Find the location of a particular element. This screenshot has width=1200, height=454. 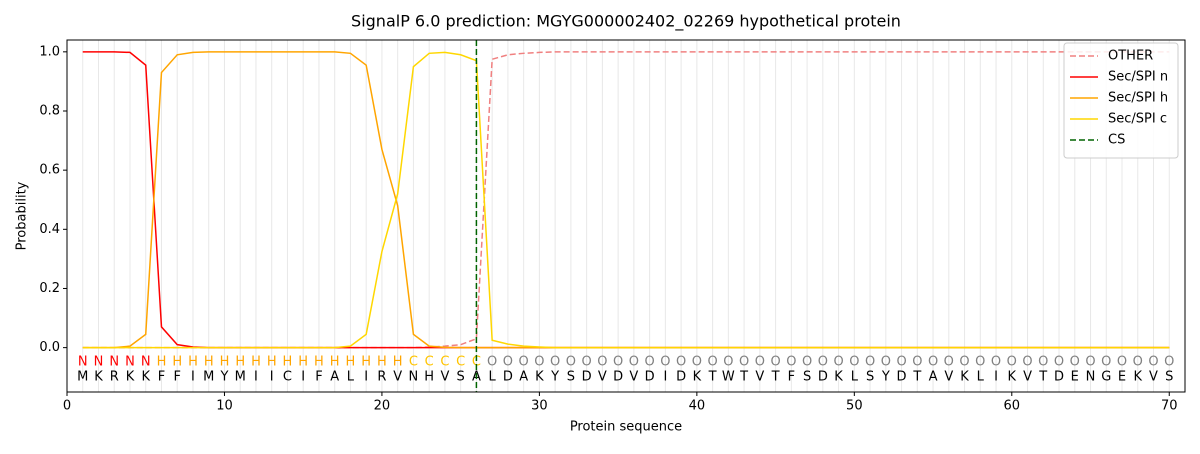

residue-label: N is located at coordinates (1091, 377).